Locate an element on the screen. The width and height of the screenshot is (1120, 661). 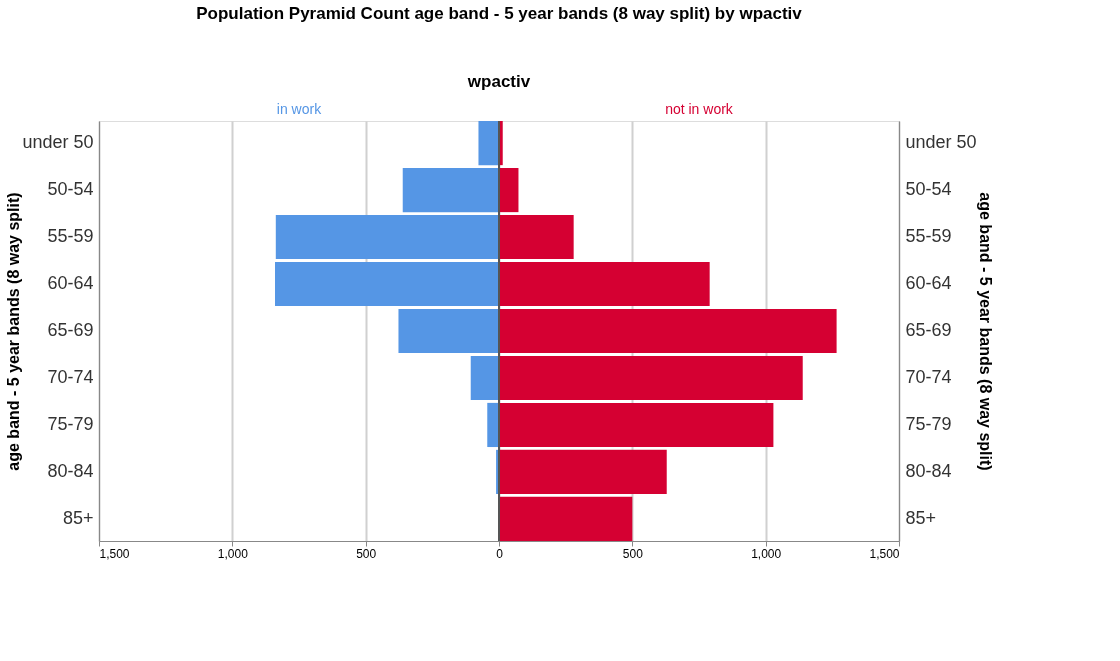
y-tick-label: 65-69 is located at coordinates (70, 330).